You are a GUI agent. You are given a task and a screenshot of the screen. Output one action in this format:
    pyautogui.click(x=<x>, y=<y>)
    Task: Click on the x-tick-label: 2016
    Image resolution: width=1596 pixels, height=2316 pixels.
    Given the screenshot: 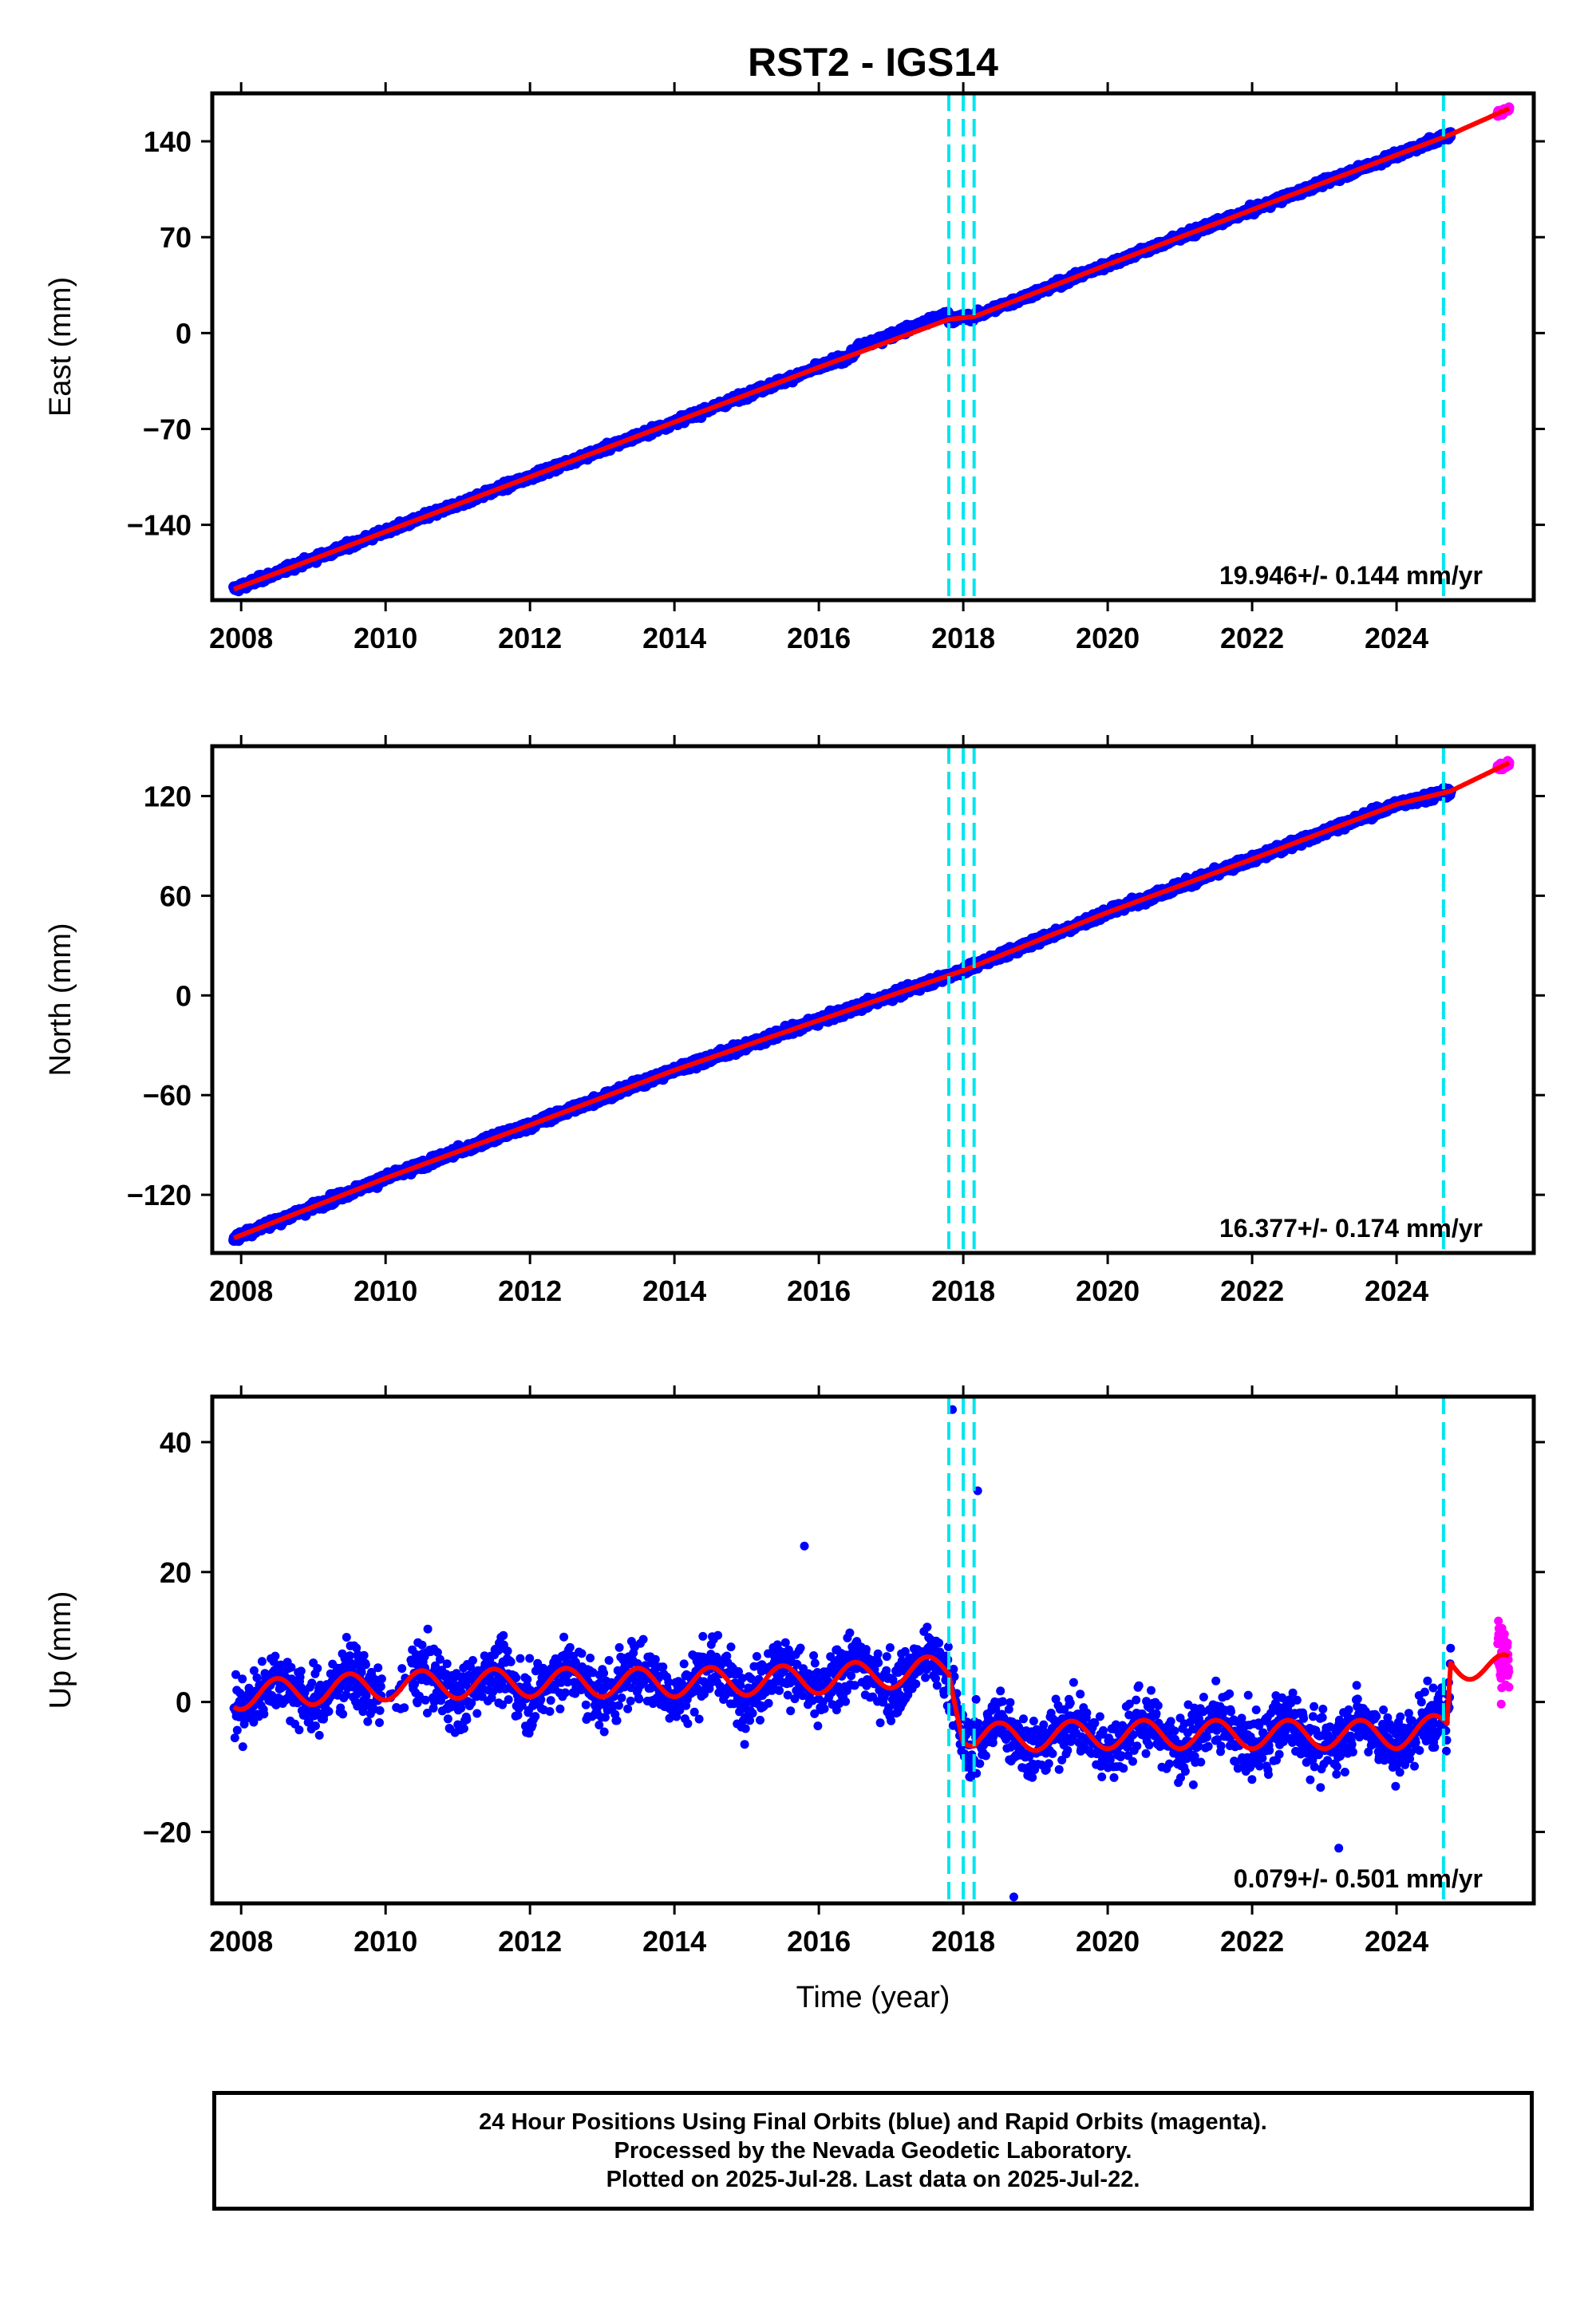 What is the action you would take?
    pyautogui.click(x=819, y=638)
    